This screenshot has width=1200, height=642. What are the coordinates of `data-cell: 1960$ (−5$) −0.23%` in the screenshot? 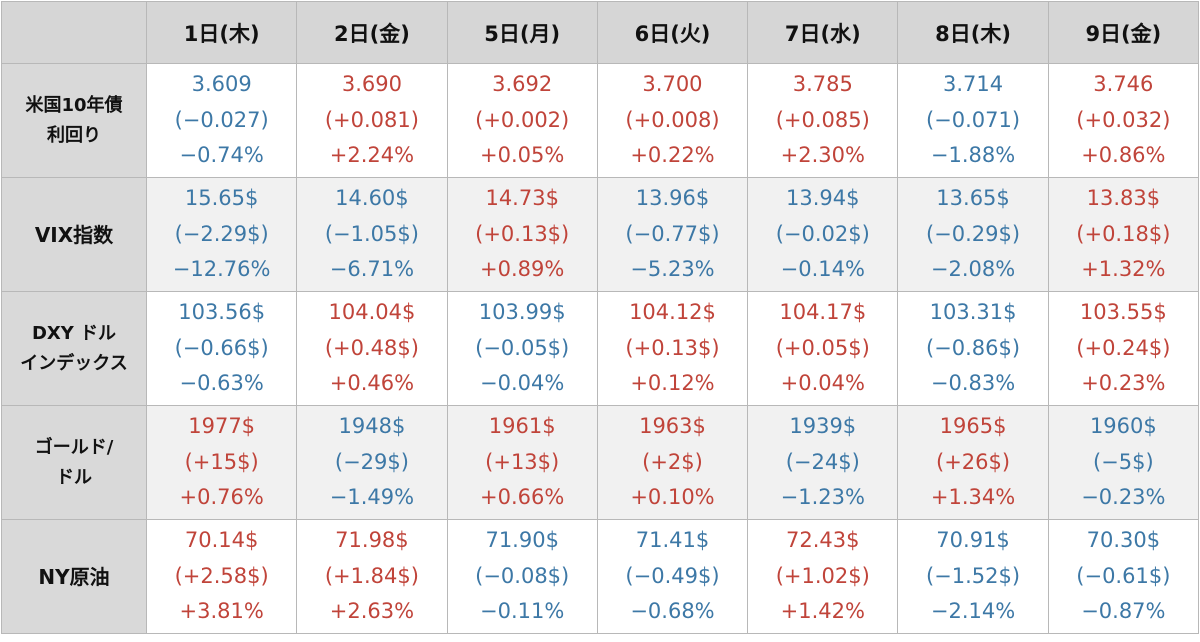 It's located at (1123, 462).